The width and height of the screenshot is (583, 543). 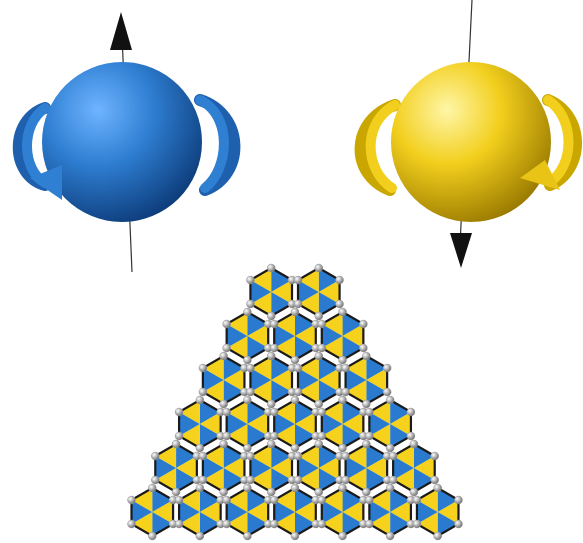 What do you see at coordinates (121, 31) in the screenshot?
I see `spin-up-arrow-icon` at bounding box center [121, 31].